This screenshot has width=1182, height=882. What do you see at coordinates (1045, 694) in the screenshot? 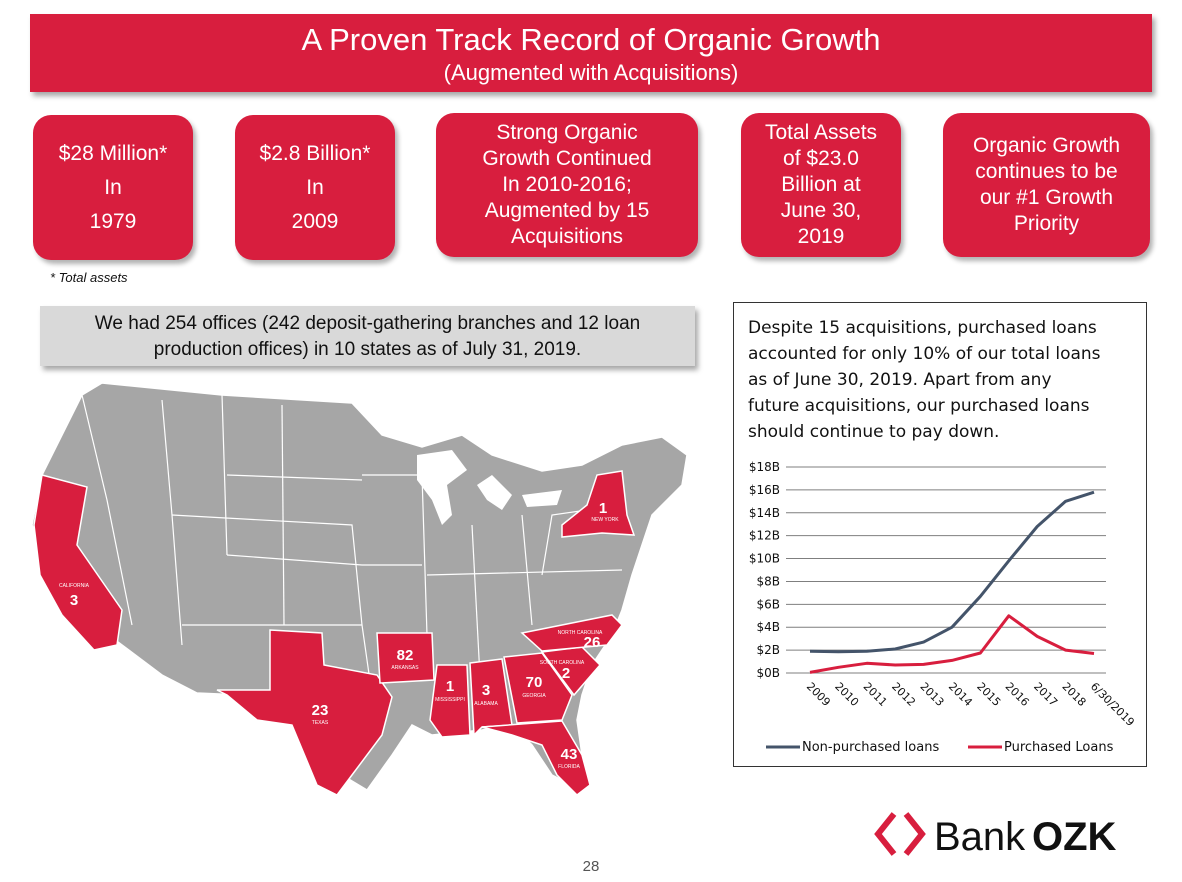
I see `x-tick-label: 2017` at bounding box center [1045, 694].